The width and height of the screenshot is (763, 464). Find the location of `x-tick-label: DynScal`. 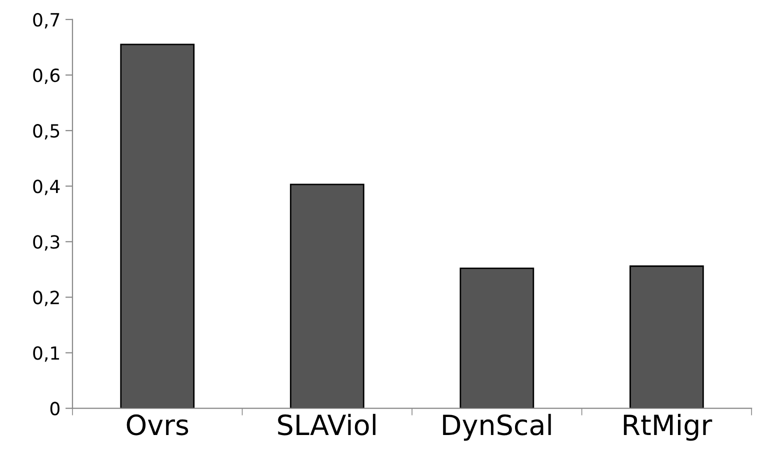

x-tick-label: DynScal is located at coordinates (497, 427).